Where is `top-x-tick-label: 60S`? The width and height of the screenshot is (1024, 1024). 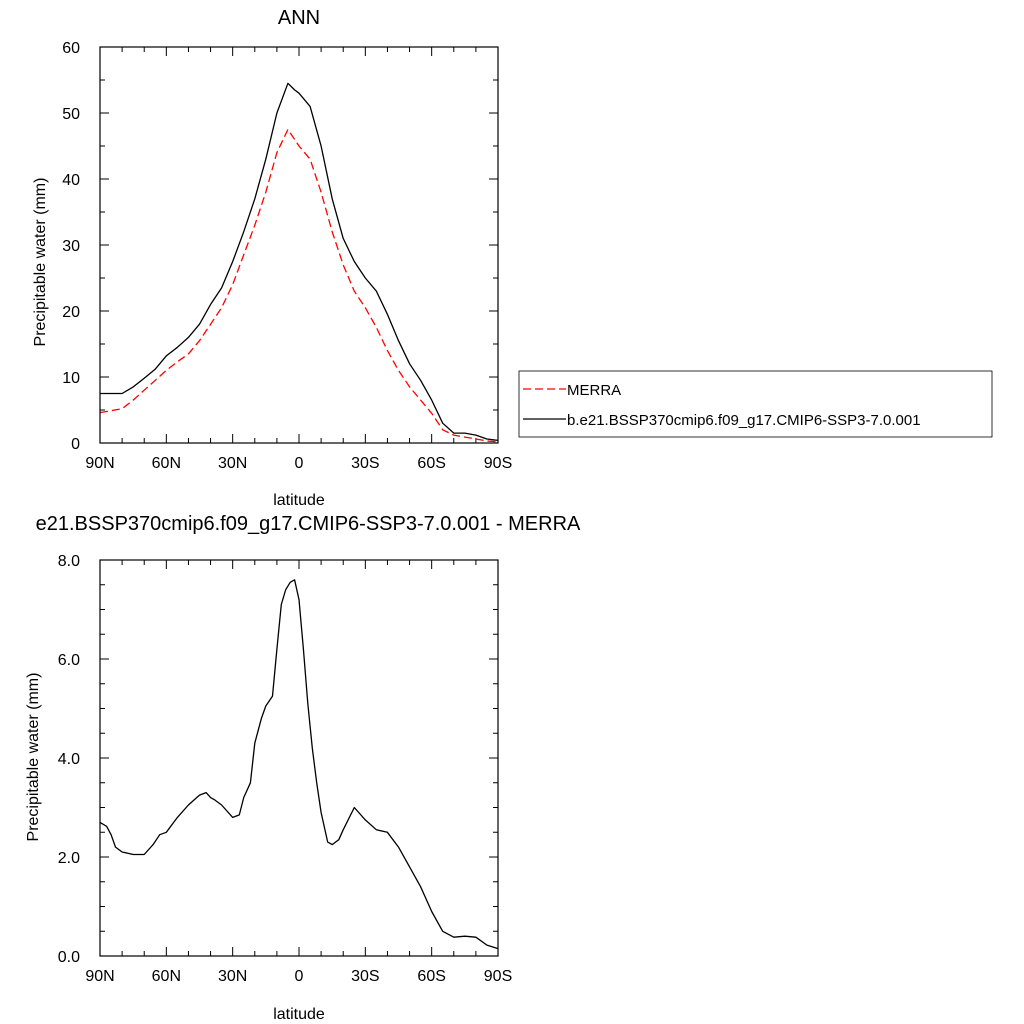 top-x-tick-label: 60S is located at coordinates (431, 463).